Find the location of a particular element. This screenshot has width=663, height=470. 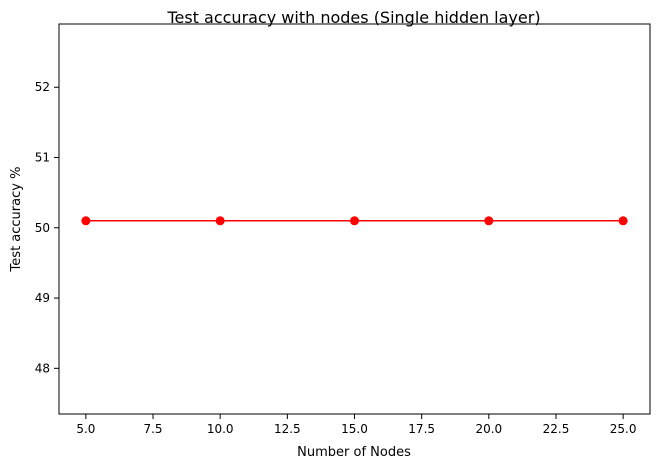

x-axis-ticks: 5.0 7.5 10.0 12.5 15.0 17.5 20.0 22.5 25.0 is located at coordinates (356, 425).